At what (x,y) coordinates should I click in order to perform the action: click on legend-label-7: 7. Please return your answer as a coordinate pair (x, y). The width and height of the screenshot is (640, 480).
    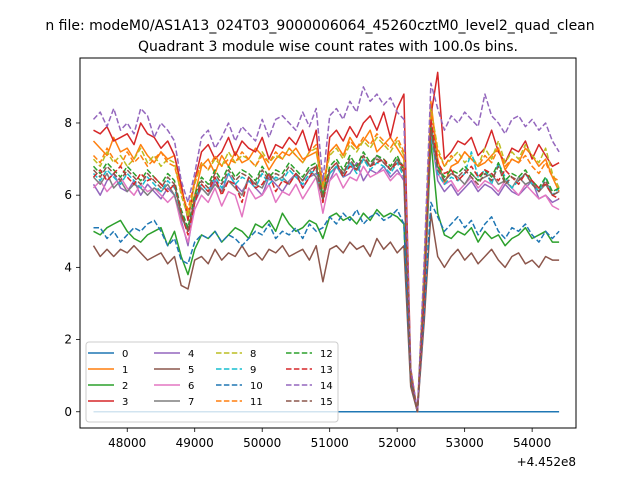
    Looking at the image, I should click on (191, 402).